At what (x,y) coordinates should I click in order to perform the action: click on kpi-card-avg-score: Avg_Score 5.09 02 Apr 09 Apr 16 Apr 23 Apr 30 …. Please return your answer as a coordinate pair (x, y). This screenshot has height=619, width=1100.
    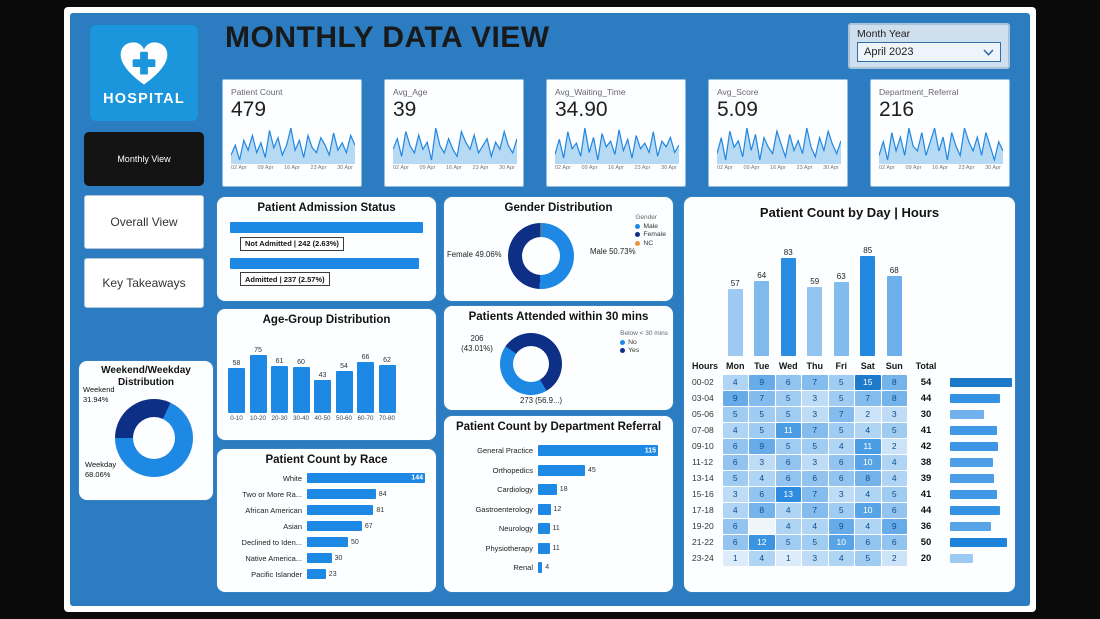
    Looking at the image, I should click on (778, 133).